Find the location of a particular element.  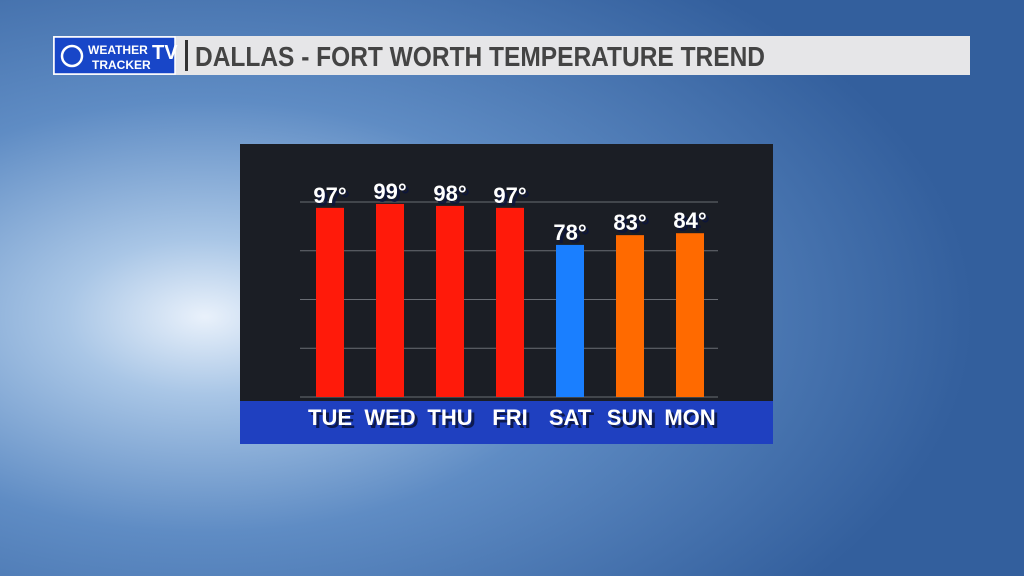

logo-box is located at coordinates (114, 55).